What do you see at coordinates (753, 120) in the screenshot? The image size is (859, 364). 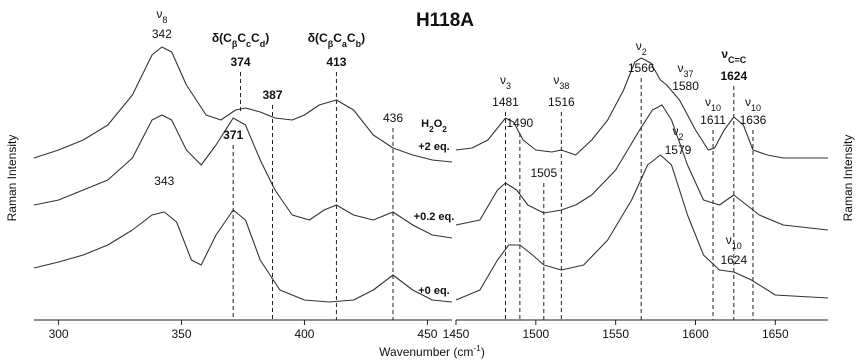 I see `peak-value: 1636` at bounding box center [753, 120].